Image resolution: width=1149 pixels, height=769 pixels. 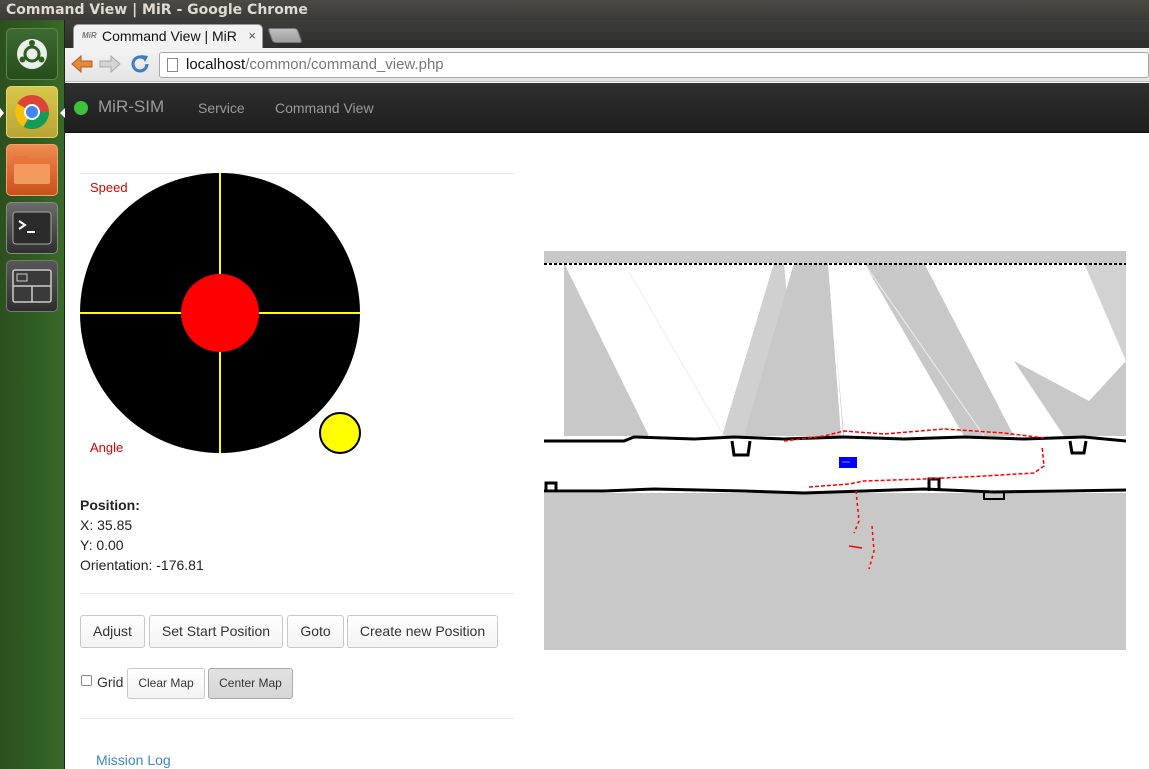 What do you see at coordinates (340, 433) in the screenshot?
I see `joystick-indicator` at bounding box center [340, 433].